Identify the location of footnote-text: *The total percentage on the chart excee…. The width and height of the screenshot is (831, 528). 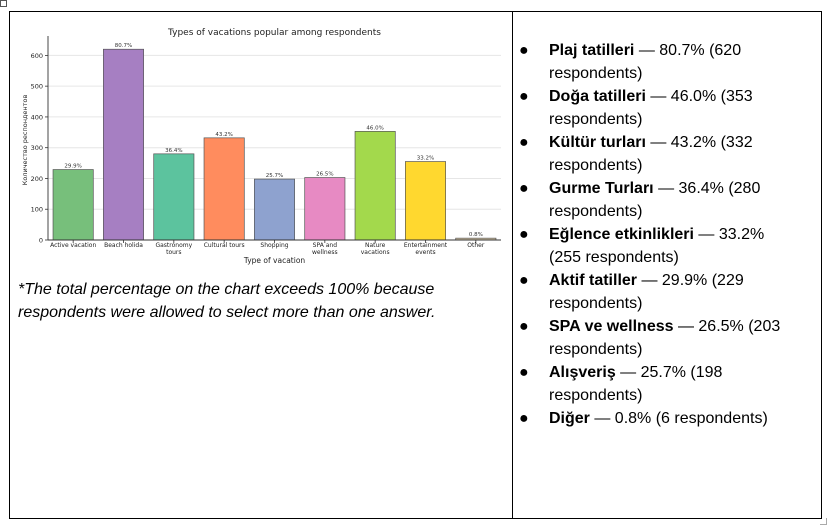
(227, 301).